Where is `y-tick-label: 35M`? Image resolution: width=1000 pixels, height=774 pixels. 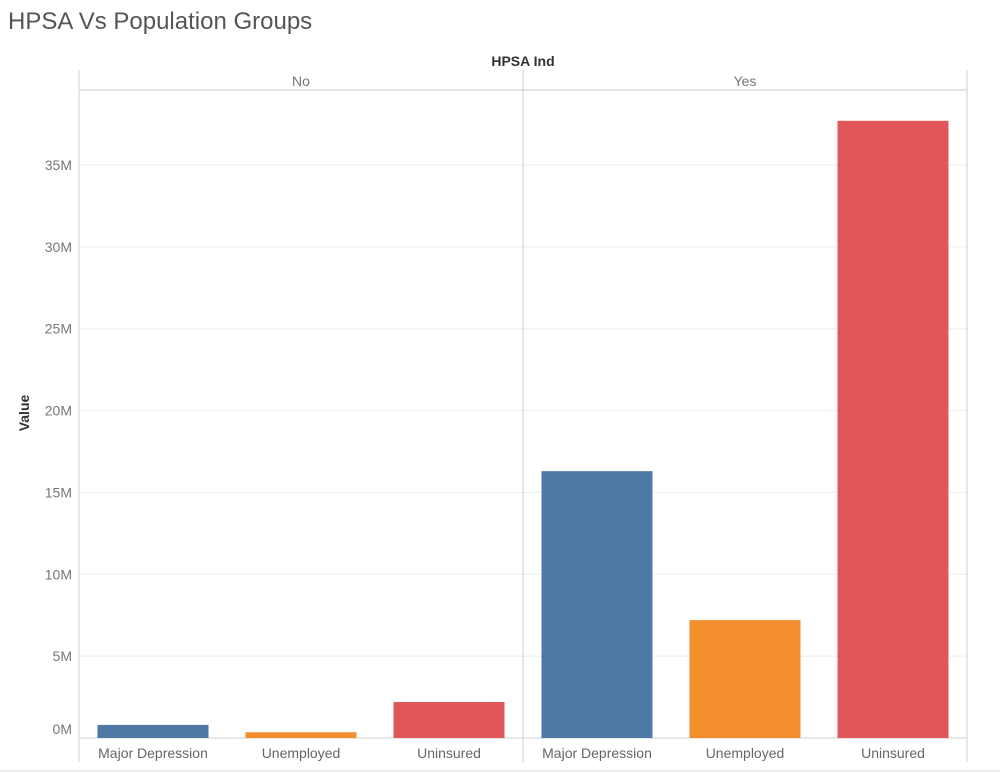
y-tick-label: 35M is located at coordinates (58, 165).